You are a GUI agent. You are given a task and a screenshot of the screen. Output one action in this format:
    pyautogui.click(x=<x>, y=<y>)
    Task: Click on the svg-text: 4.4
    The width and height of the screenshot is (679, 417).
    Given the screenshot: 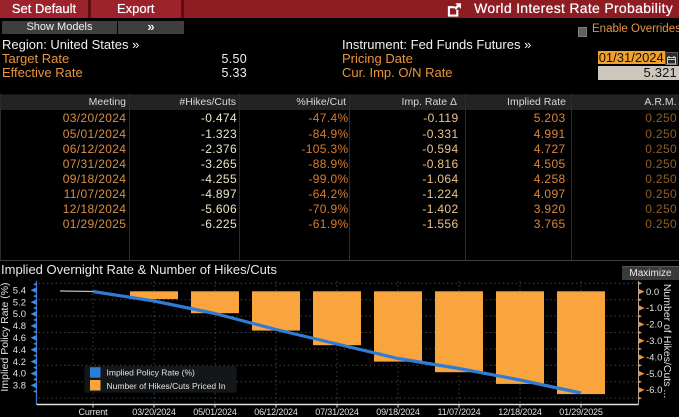 What is the action you would take?
    pyautogui.click(x=19, y=350)
    